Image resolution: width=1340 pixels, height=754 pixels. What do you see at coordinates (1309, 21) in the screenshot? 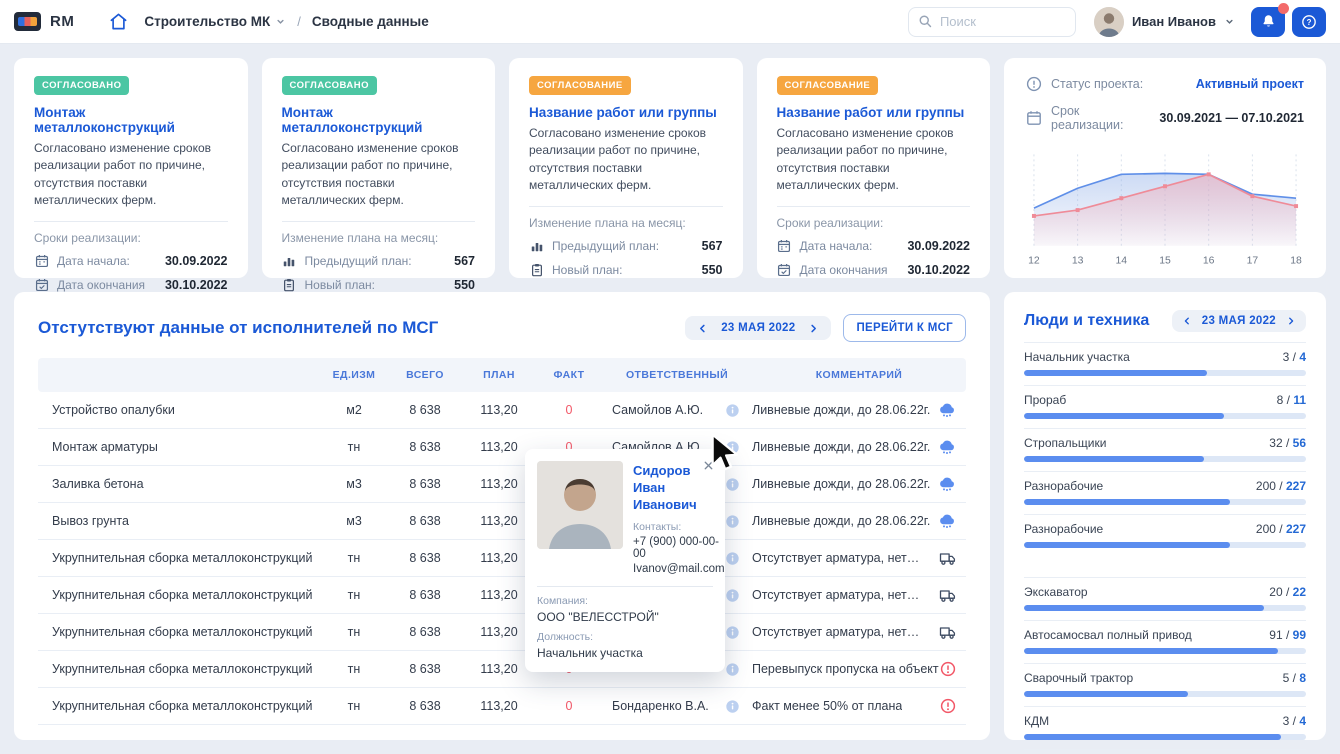
I see `help-button: ?` at bounding box center [1309, 21].